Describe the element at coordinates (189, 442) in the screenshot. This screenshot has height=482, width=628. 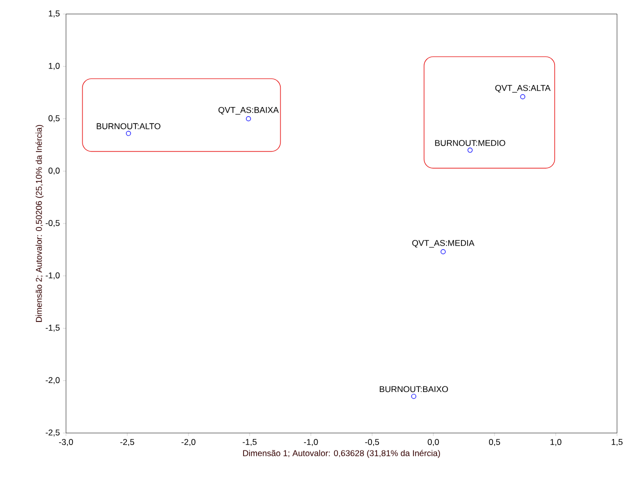
I see `x-tick-label: -2,0` at that location.